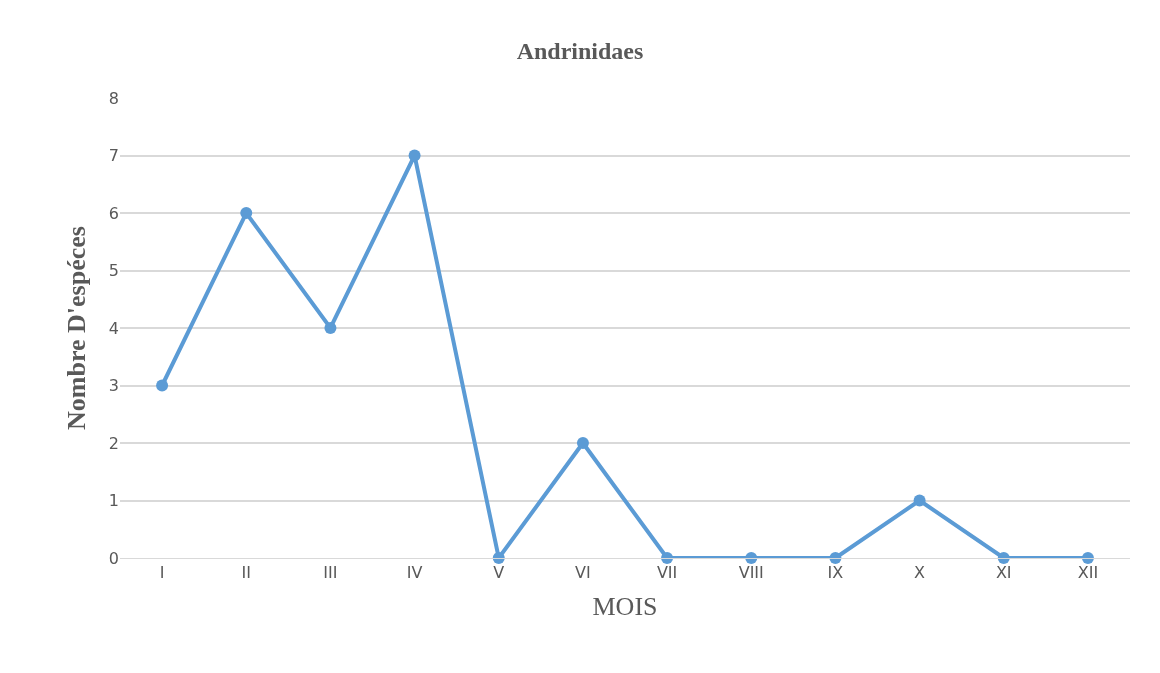 The width and height of the screenshot is (1160, 673). Describe the element at coordinates (330, 573) in the screenshot. I see `x-tick-label: III` at that location.